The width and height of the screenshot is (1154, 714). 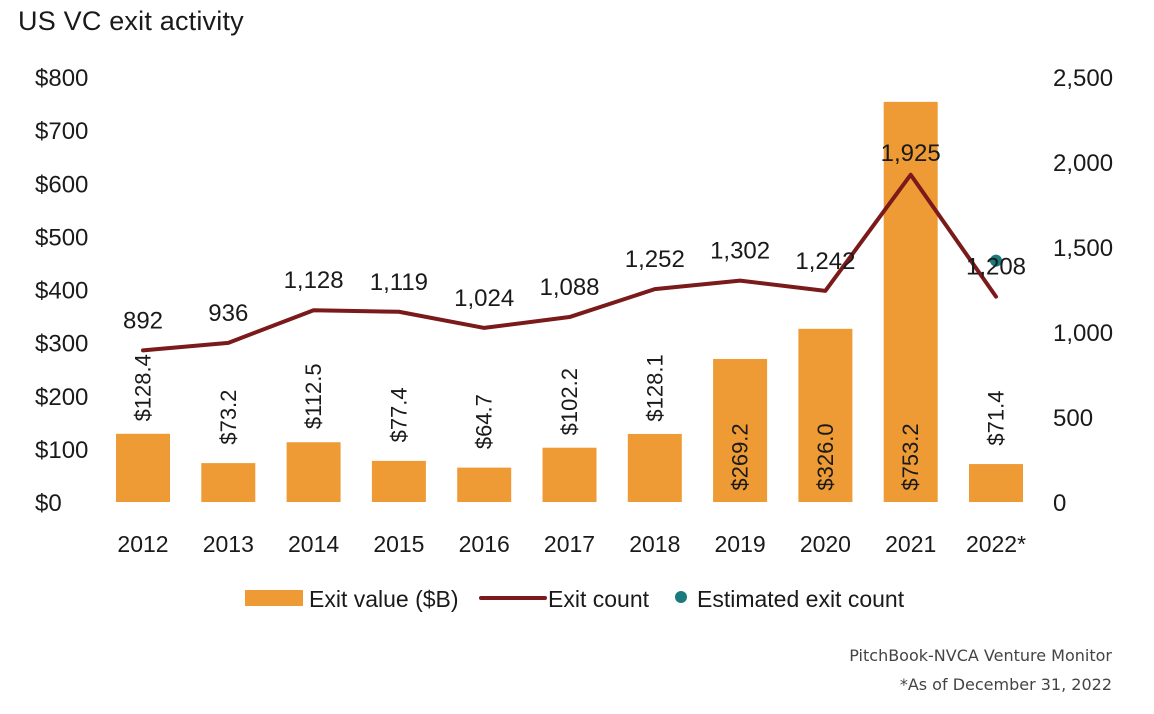 I want to click on left-tick-label: $400, so click(x=61, y=291).